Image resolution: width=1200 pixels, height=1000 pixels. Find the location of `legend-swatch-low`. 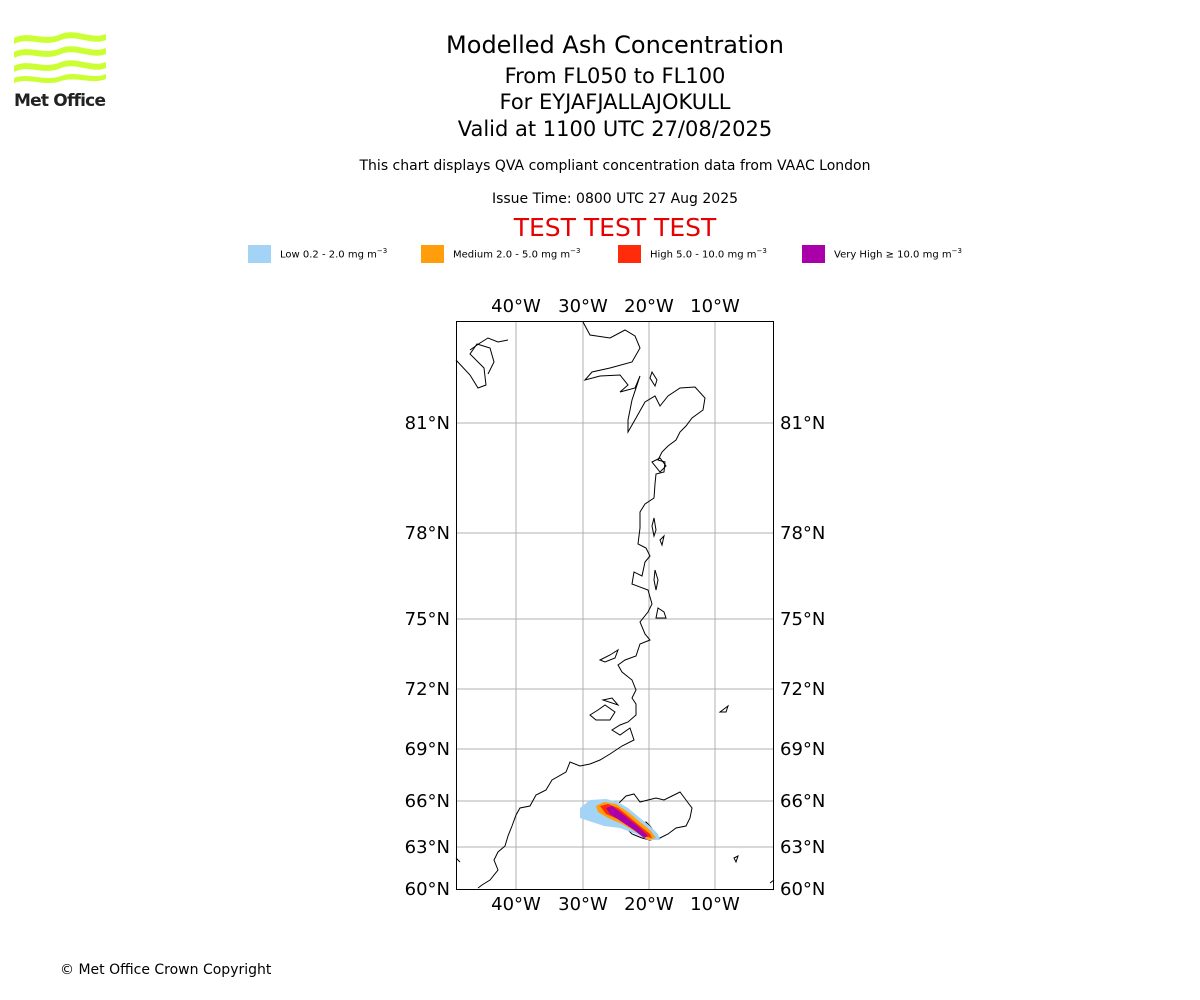

legend-swatch-low is located at coordinates (259, 254).